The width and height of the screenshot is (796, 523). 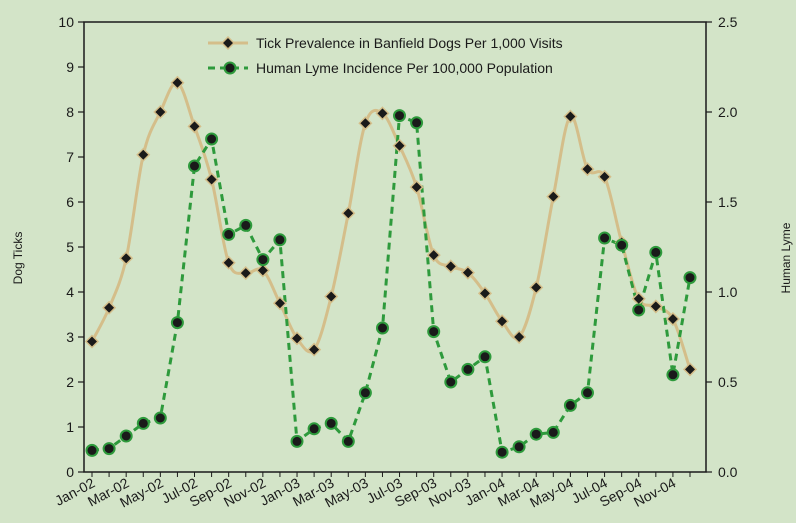 I want to click on y2-axis-title: Human Lyme, so click(x=786, y=257).